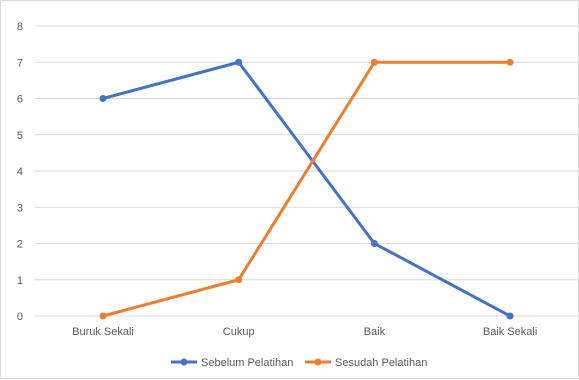  I want to click on x-tick-label: Buruk Sekali, so click(103, 332).